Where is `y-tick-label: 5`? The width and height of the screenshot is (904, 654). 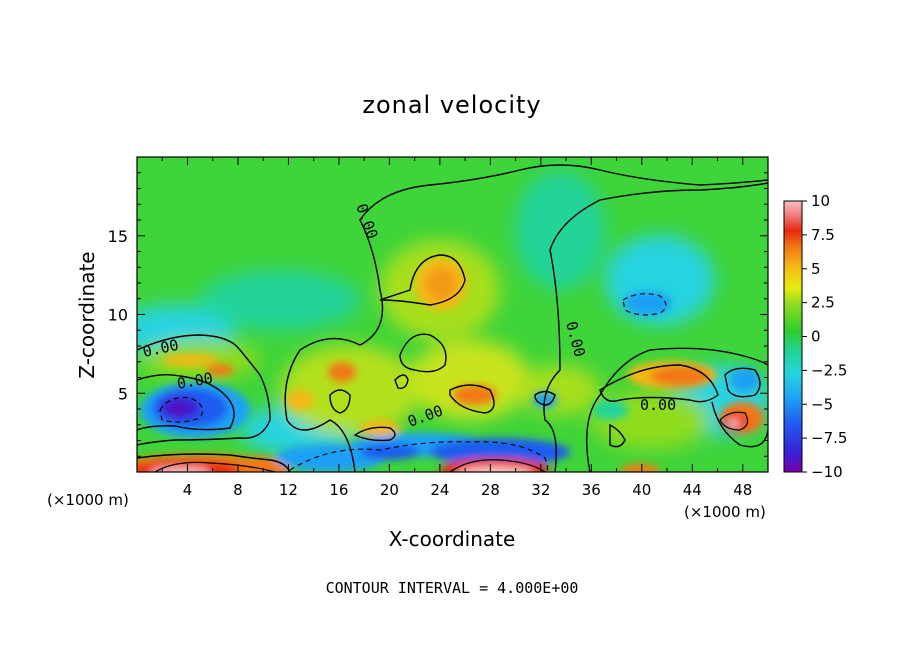
y-tick-label: 5 is located at coordinates (123, 393).